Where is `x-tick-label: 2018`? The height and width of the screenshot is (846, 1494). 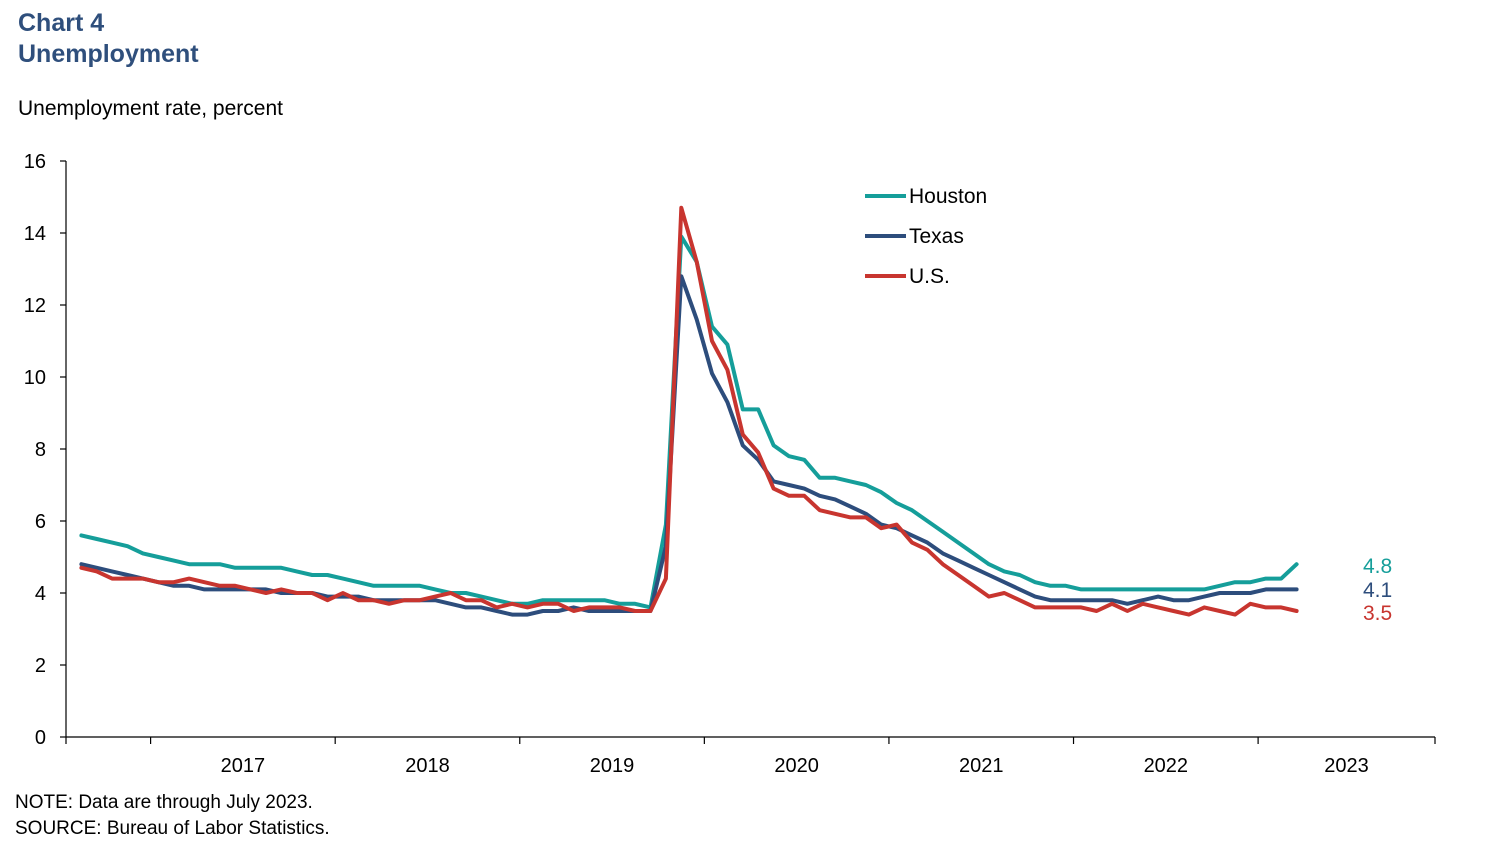 x-tick-label: 2018 is located at coordinates (427, 766).